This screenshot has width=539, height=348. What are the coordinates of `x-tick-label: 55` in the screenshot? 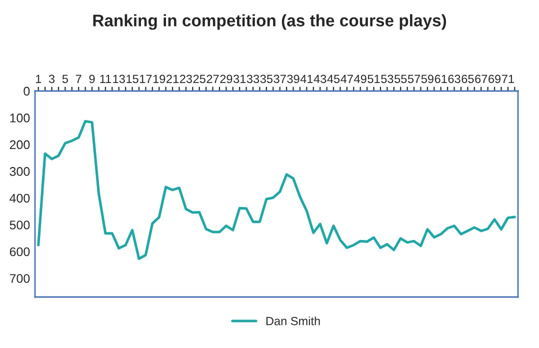 It's located at (400, 79).